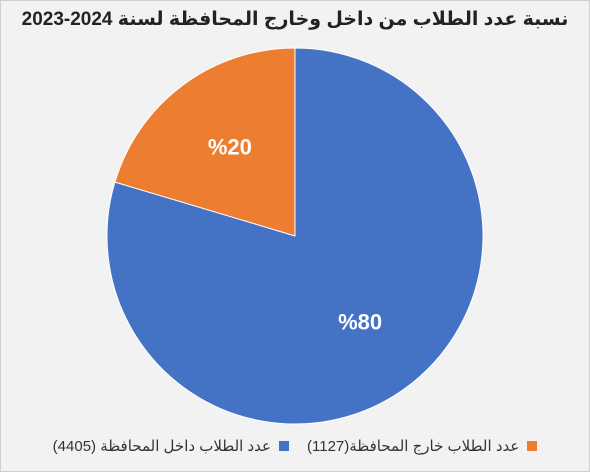  What do you see at coordinates (413, 446) in the screenshot?
I see `legend-label-outside-governorate: عدد الطلاب خارج المحافظة(1127)` at bounding box center [413, 446].